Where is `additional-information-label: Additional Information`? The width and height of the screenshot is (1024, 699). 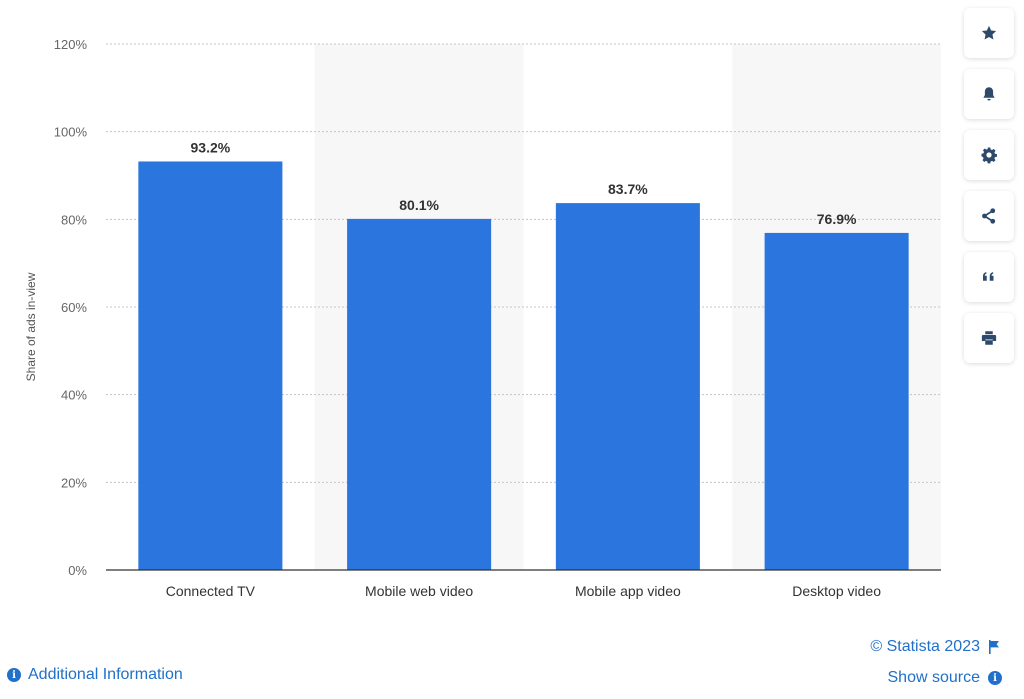 additional-information-label: Additional Information is located at coordinates (105, 674).